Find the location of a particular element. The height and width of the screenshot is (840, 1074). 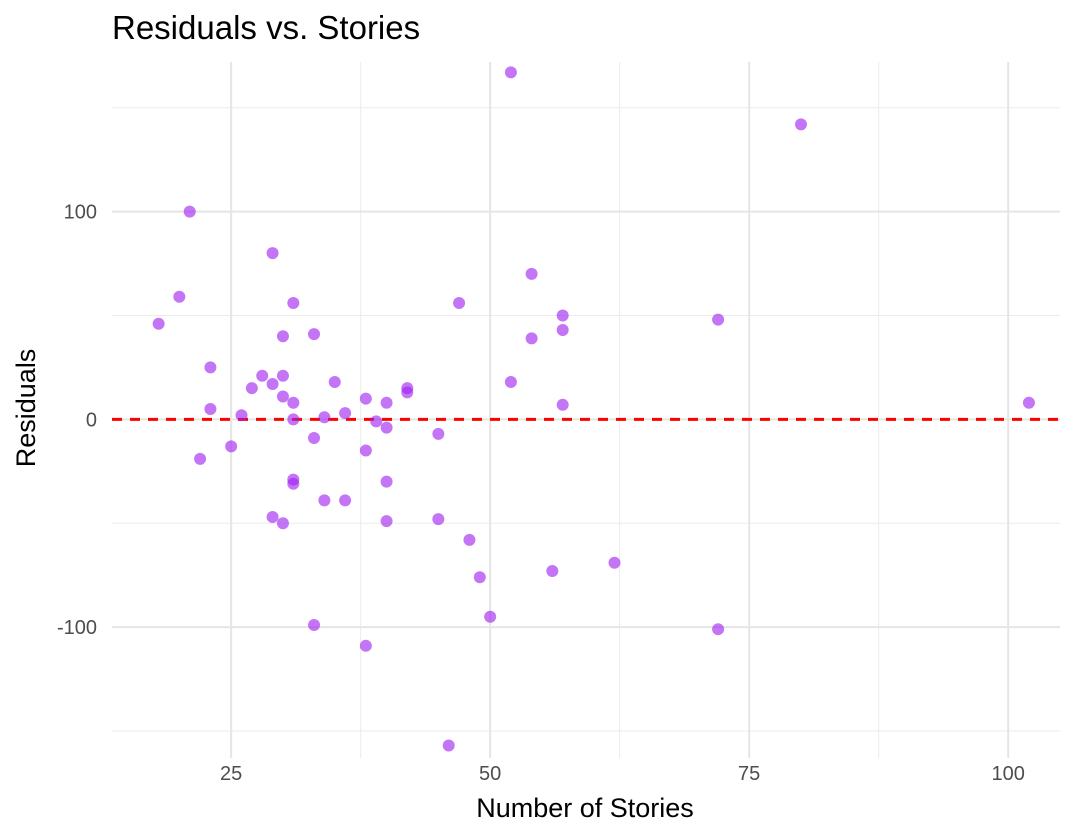

x-tick-label: 75 is located at coordinates (749, 774).